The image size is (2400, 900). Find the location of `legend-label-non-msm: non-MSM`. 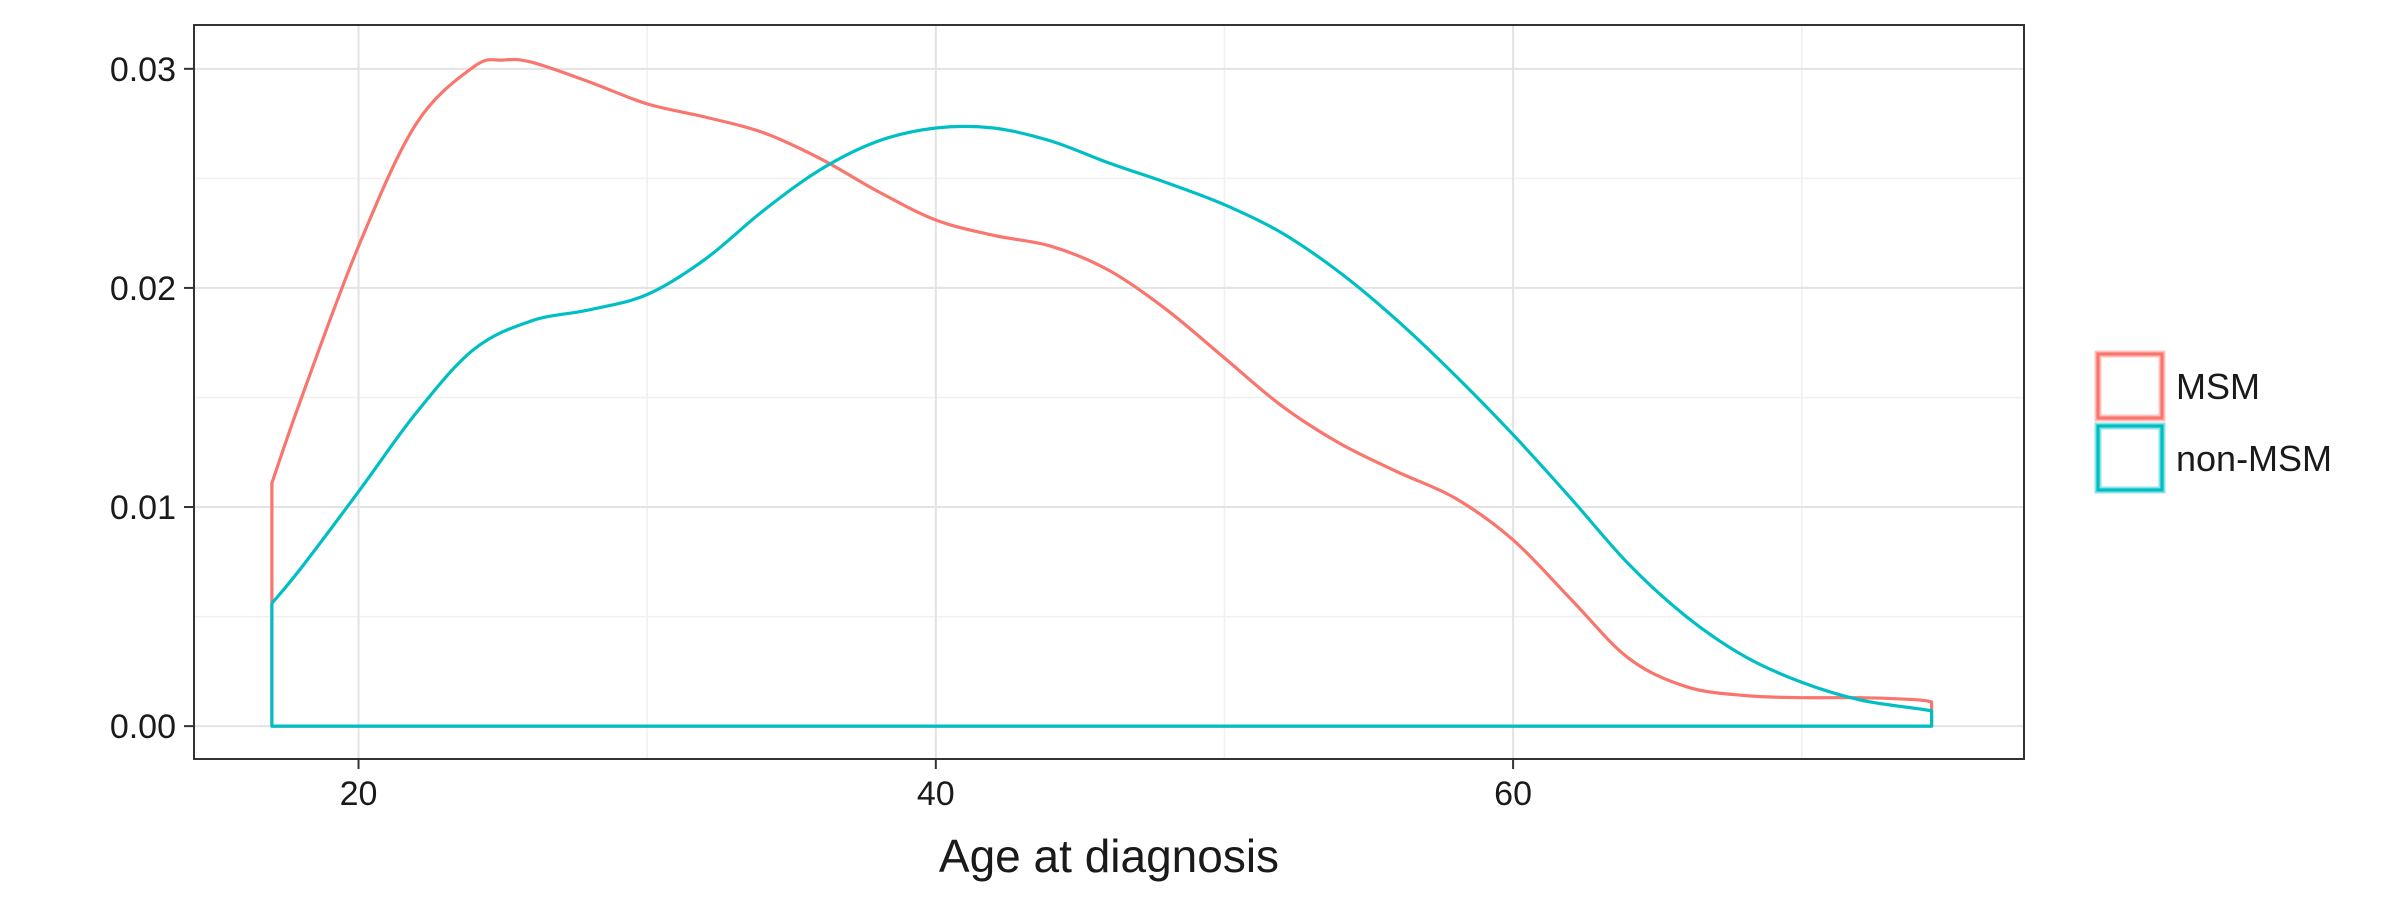

legend-label-non-msm: non-MSM is located at coordinates (2254, 458).